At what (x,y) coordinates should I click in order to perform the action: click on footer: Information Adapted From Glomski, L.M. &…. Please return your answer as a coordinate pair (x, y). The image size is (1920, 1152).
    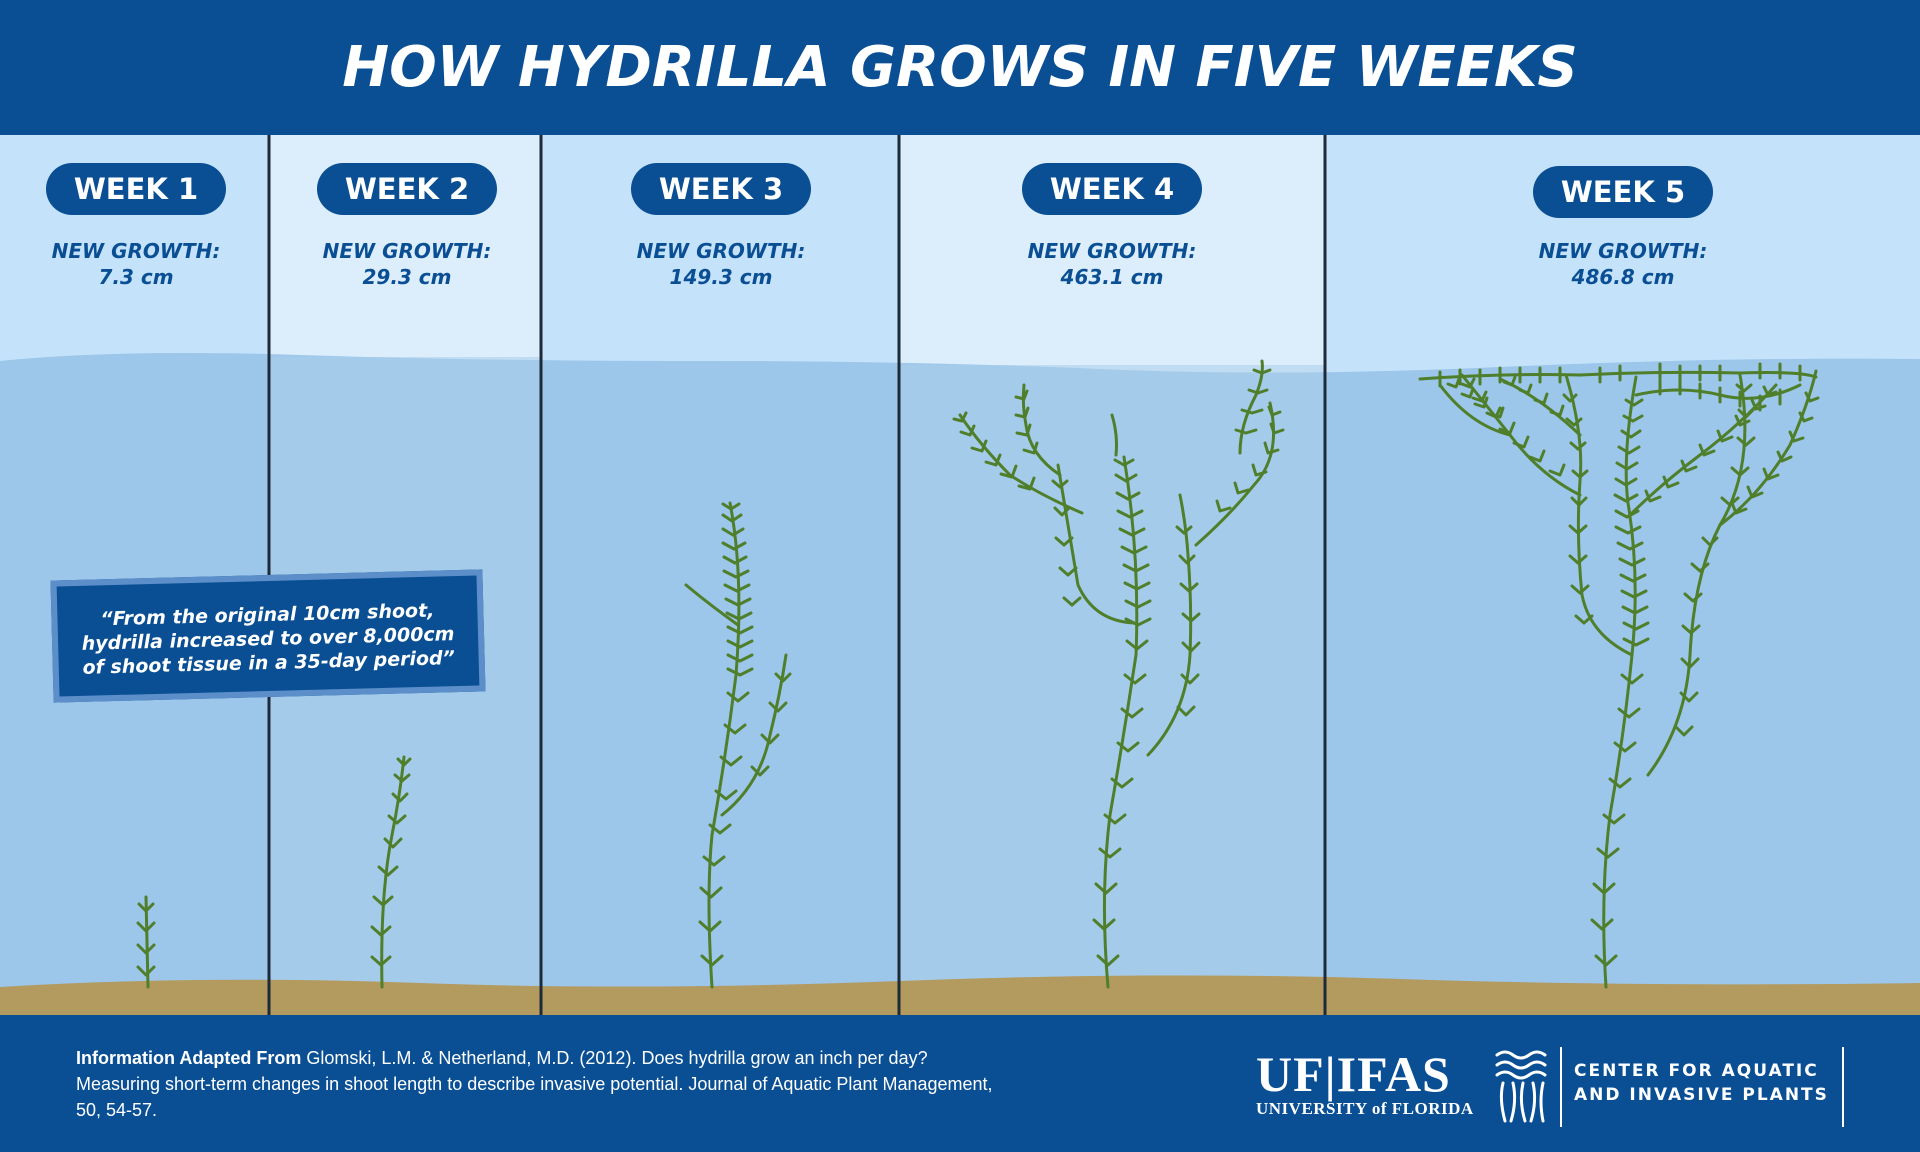
    Looking at the image, I should click on (960, 1083).